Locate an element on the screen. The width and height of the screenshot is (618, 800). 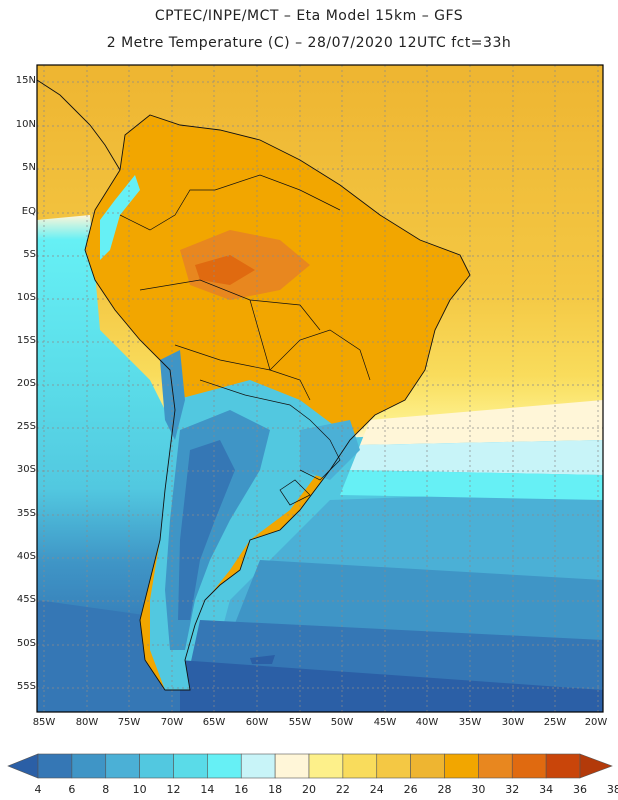
lon-label: 60W is located at coordinates (257, 722).